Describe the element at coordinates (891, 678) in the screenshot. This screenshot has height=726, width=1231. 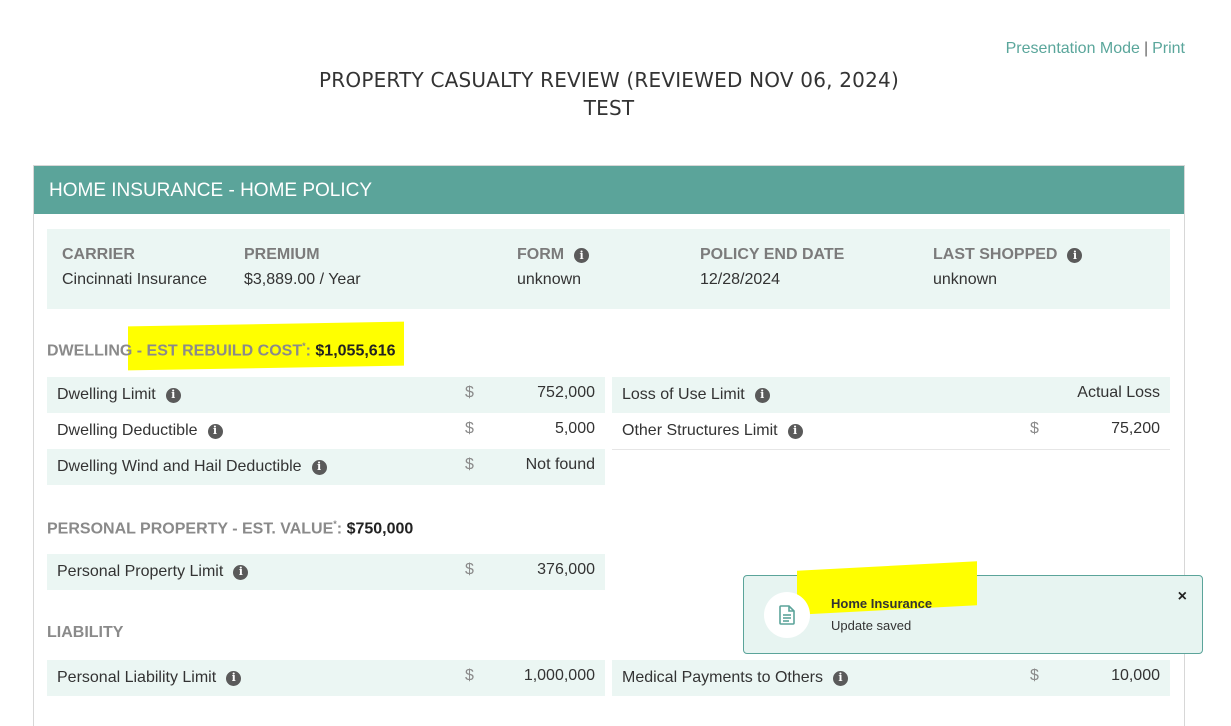
I see `medical-payments-row: Medical Payments to Others i $ 10,000` at that location.